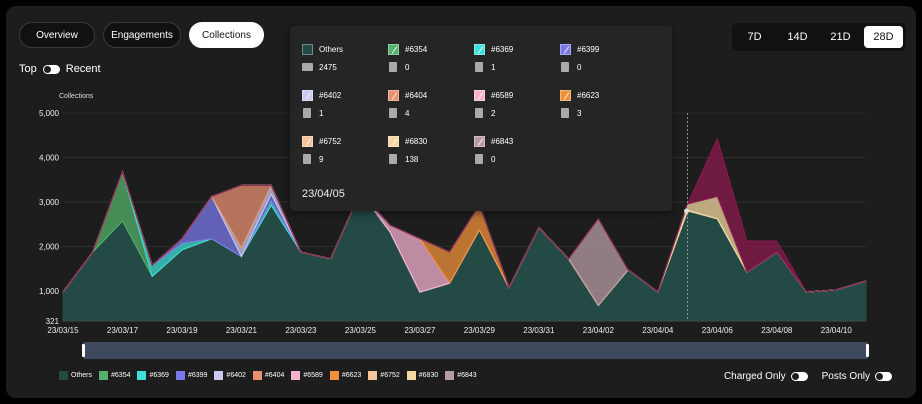  Describe the element at coordinates (121, 375) in the screenshot. I see `legend-label: #6354` at that location.